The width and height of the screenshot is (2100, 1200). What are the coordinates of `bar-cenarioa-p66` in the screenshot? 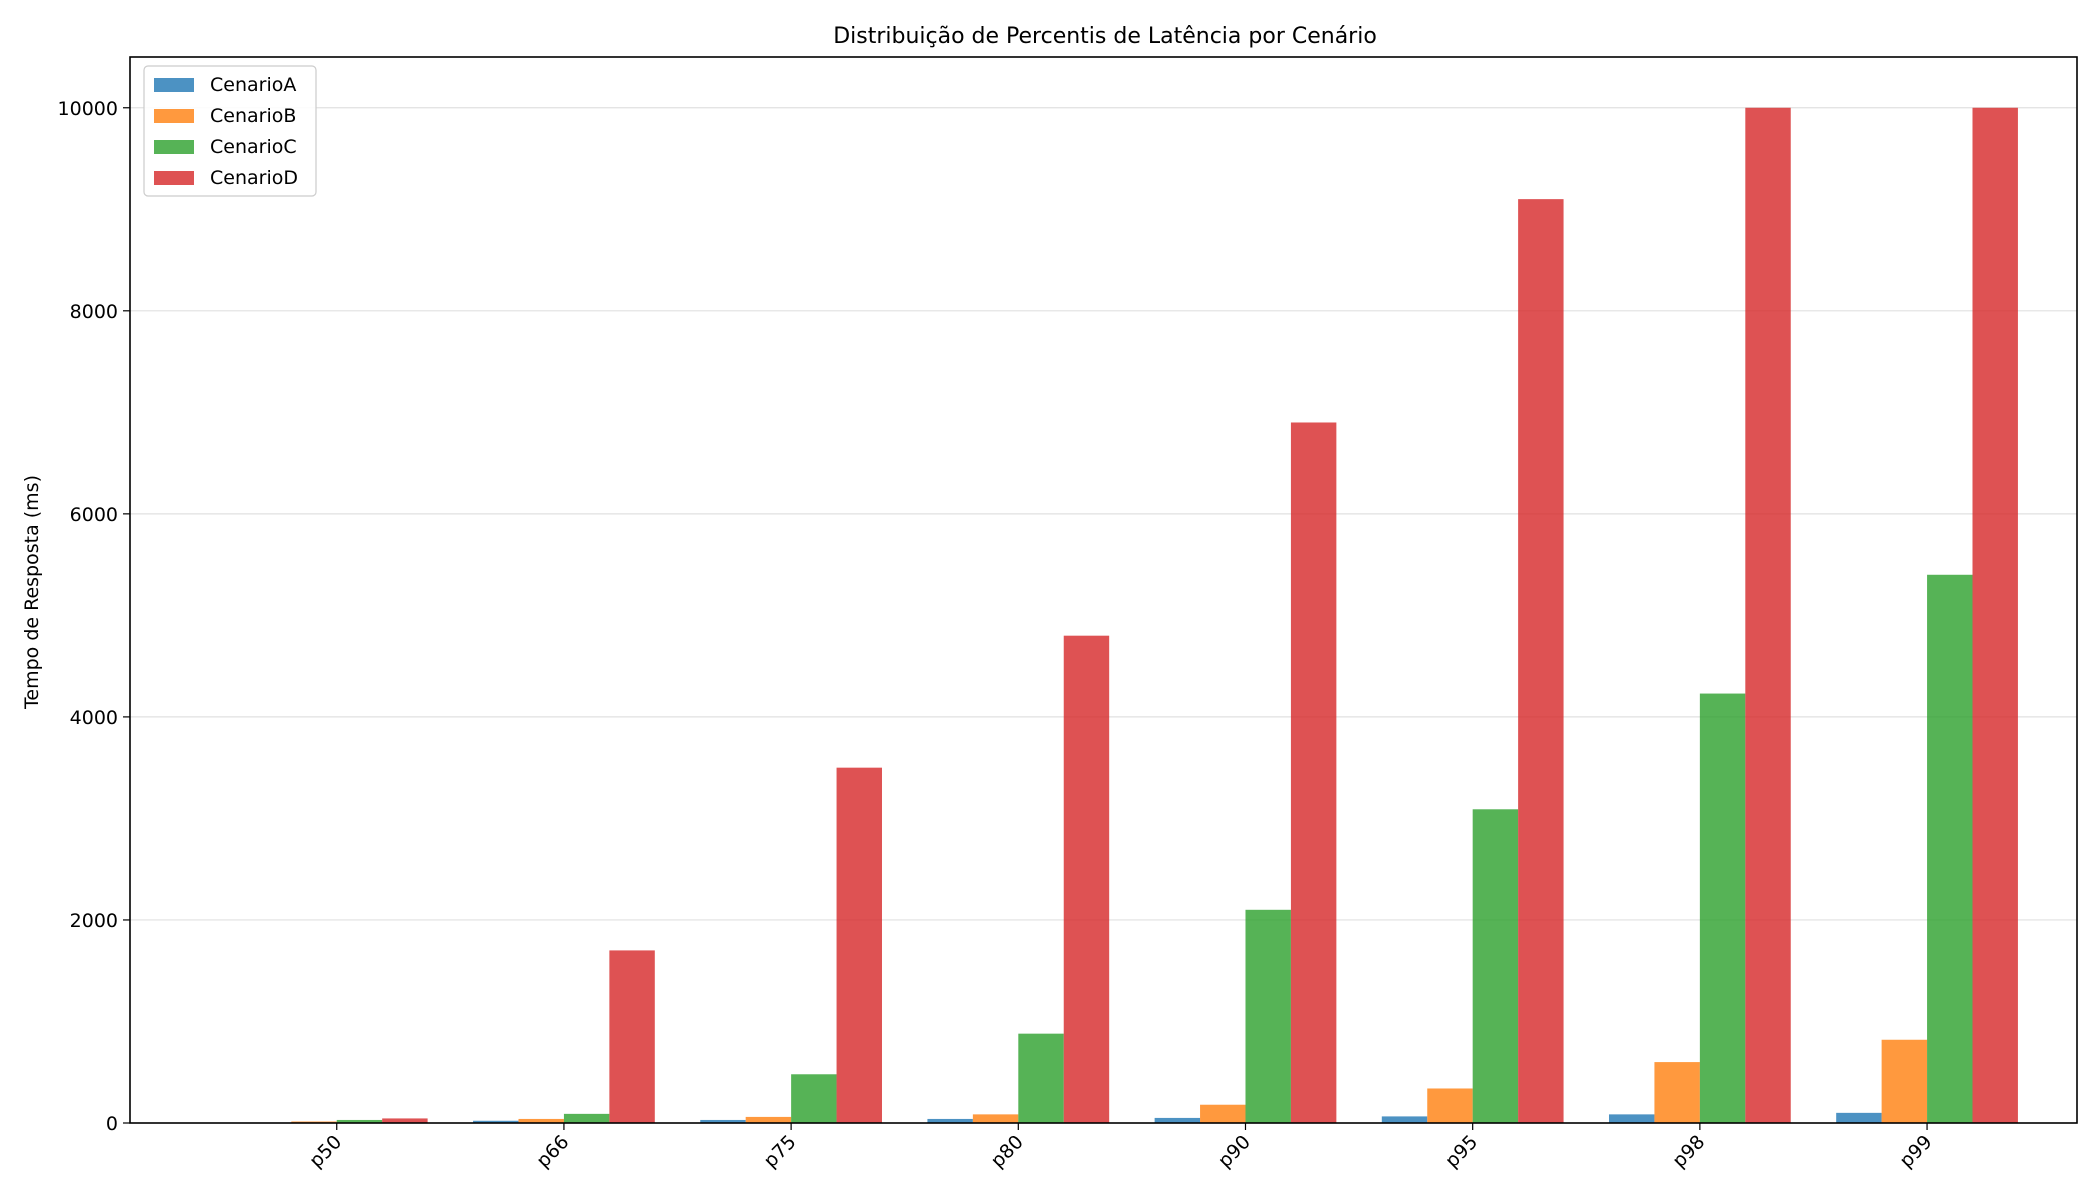 It's located at (496, 1121).